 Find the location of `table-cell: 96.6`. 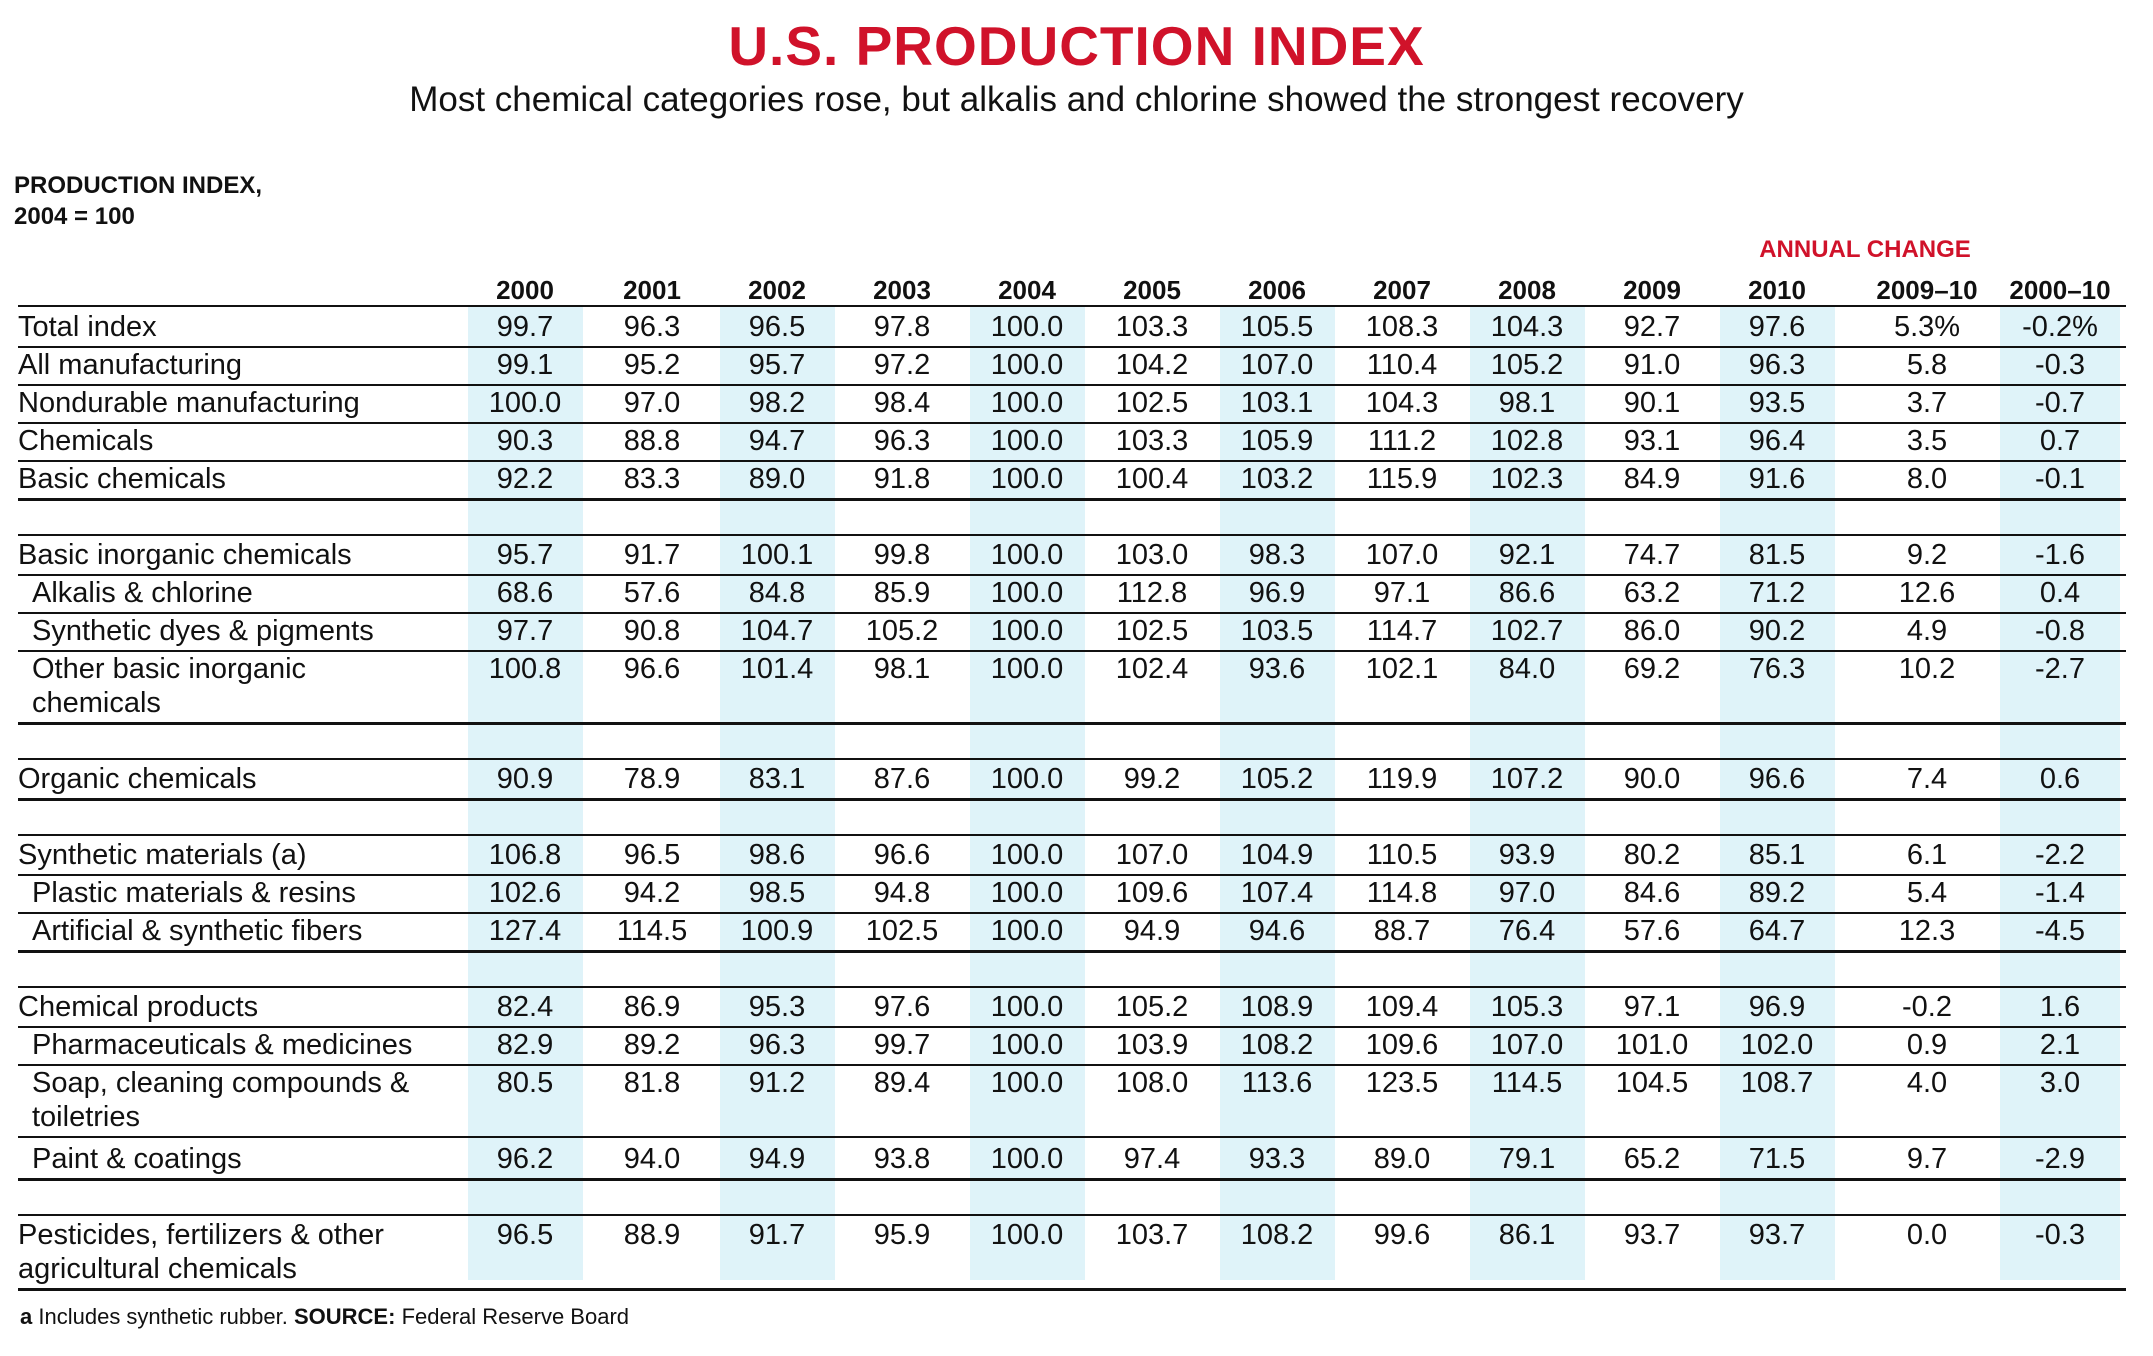

table-cell: 96.6 is located at coordinates (652, 669).